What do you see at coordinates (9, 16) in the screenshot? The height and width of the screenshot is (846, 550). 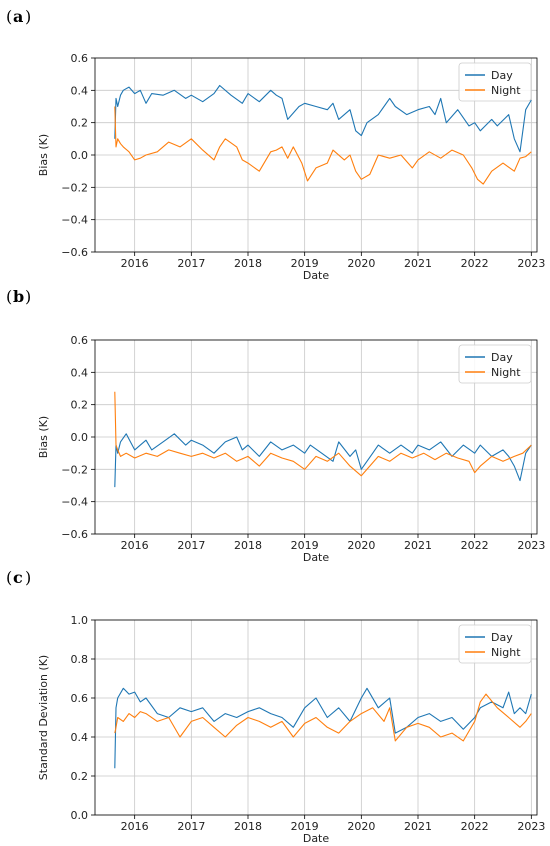 I see `panel-a-letter-open: (` at bounding box center [9, 16].